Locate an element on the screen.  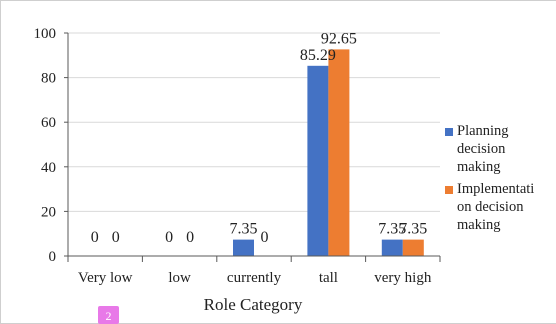
y-tick-label: 0 is located at coordinates (53, 257).